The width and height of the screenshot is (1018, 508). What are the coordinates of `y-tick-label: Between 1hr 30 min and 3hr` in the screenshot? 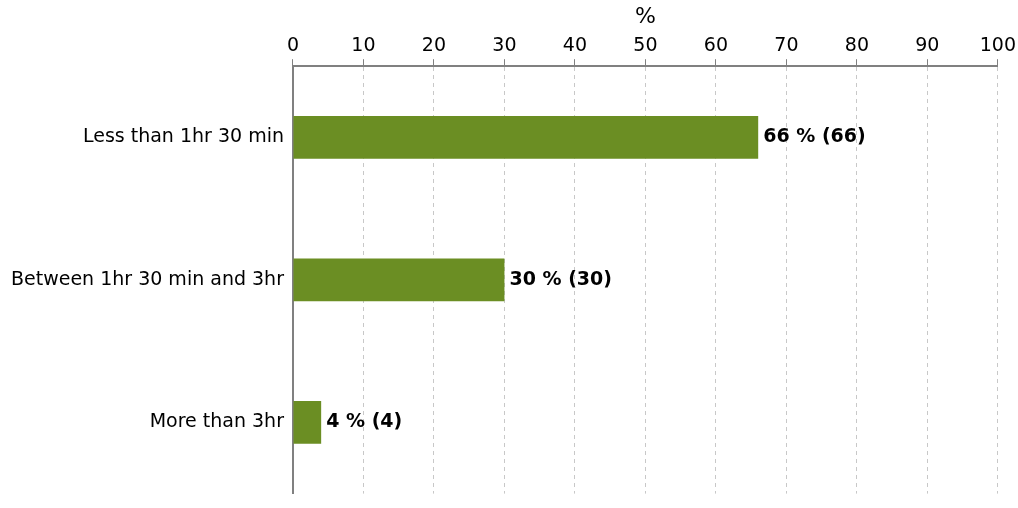 It's located at (148, 277).